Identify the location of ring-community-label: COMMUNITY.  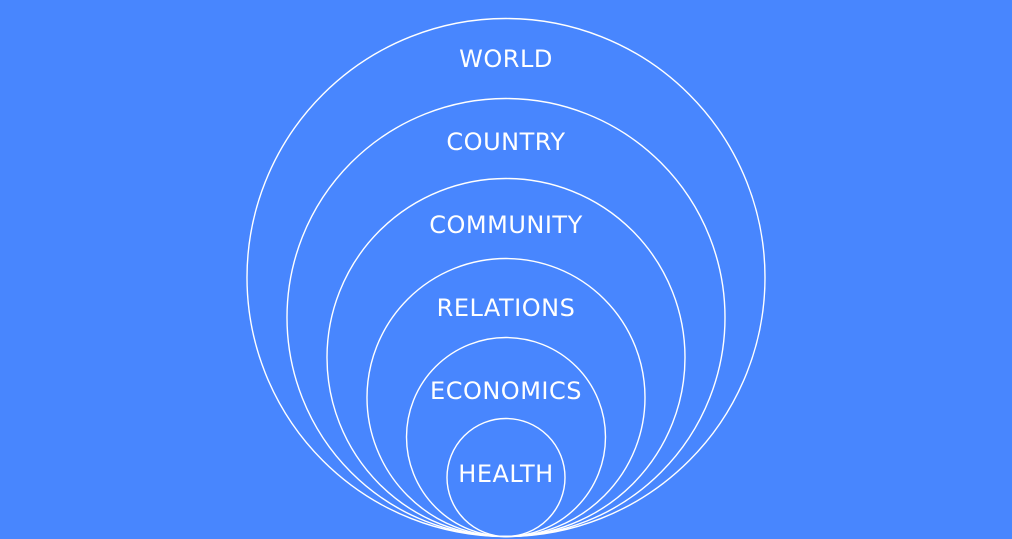
(505, 225).